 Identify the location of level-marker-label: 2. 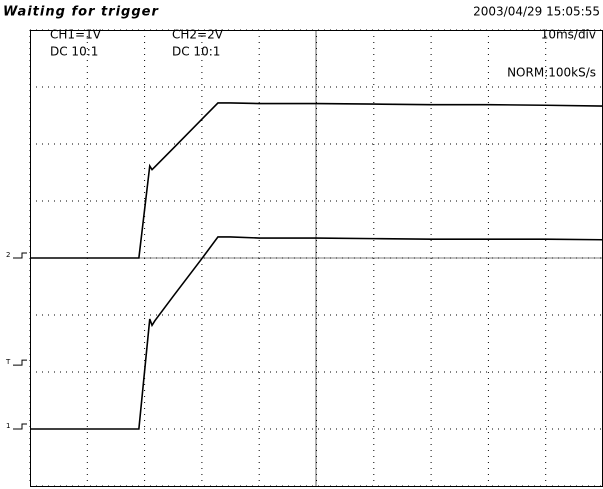
(8, 255).